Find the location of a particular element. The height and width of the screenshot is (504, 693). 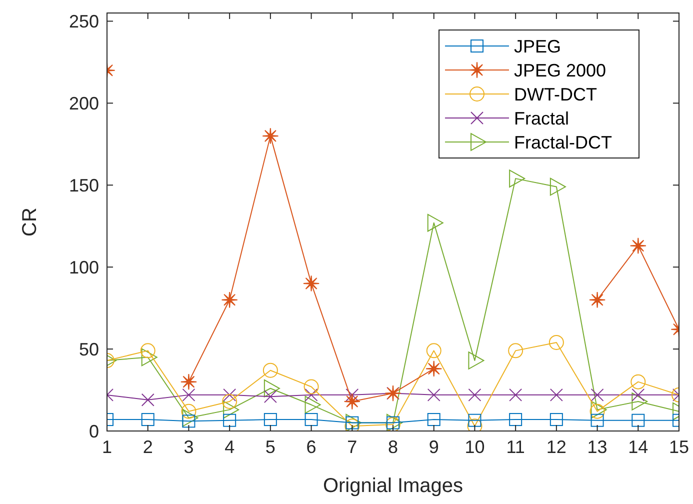

x-tick-label: 3 is located at coordinates (189, 447).